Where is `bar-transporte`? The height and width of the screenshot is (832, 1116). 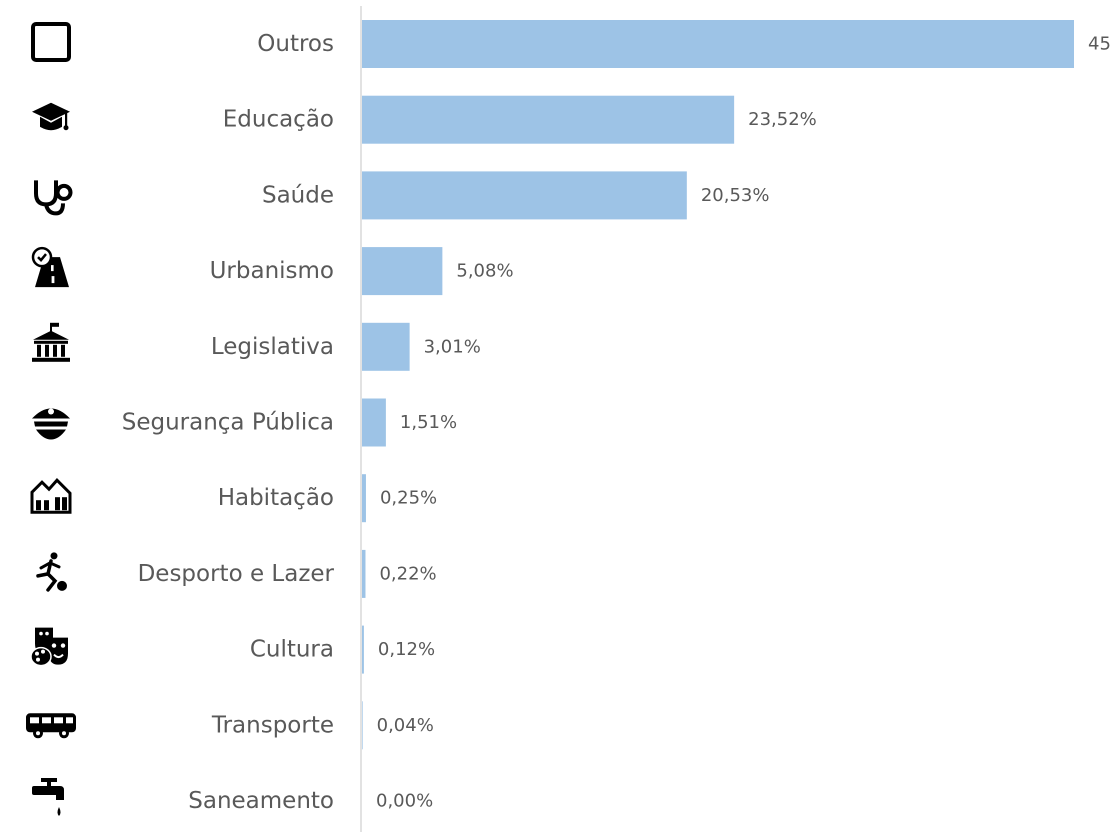 bar-transporte is located at coordinates (362, 725).